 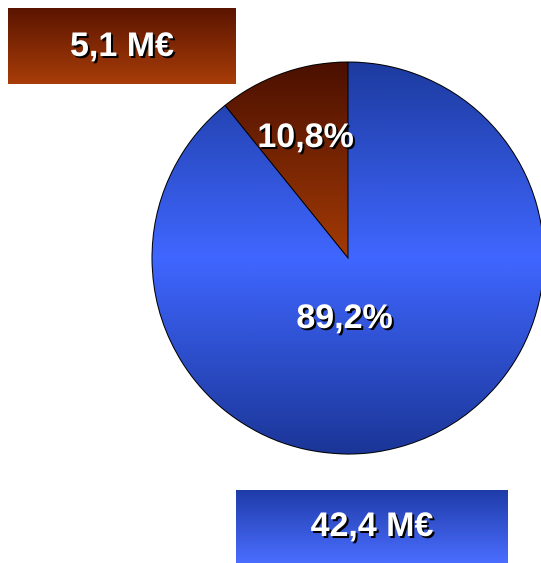 I want to click on amount-label: 42,4 M€, so click(x=372, y=525).